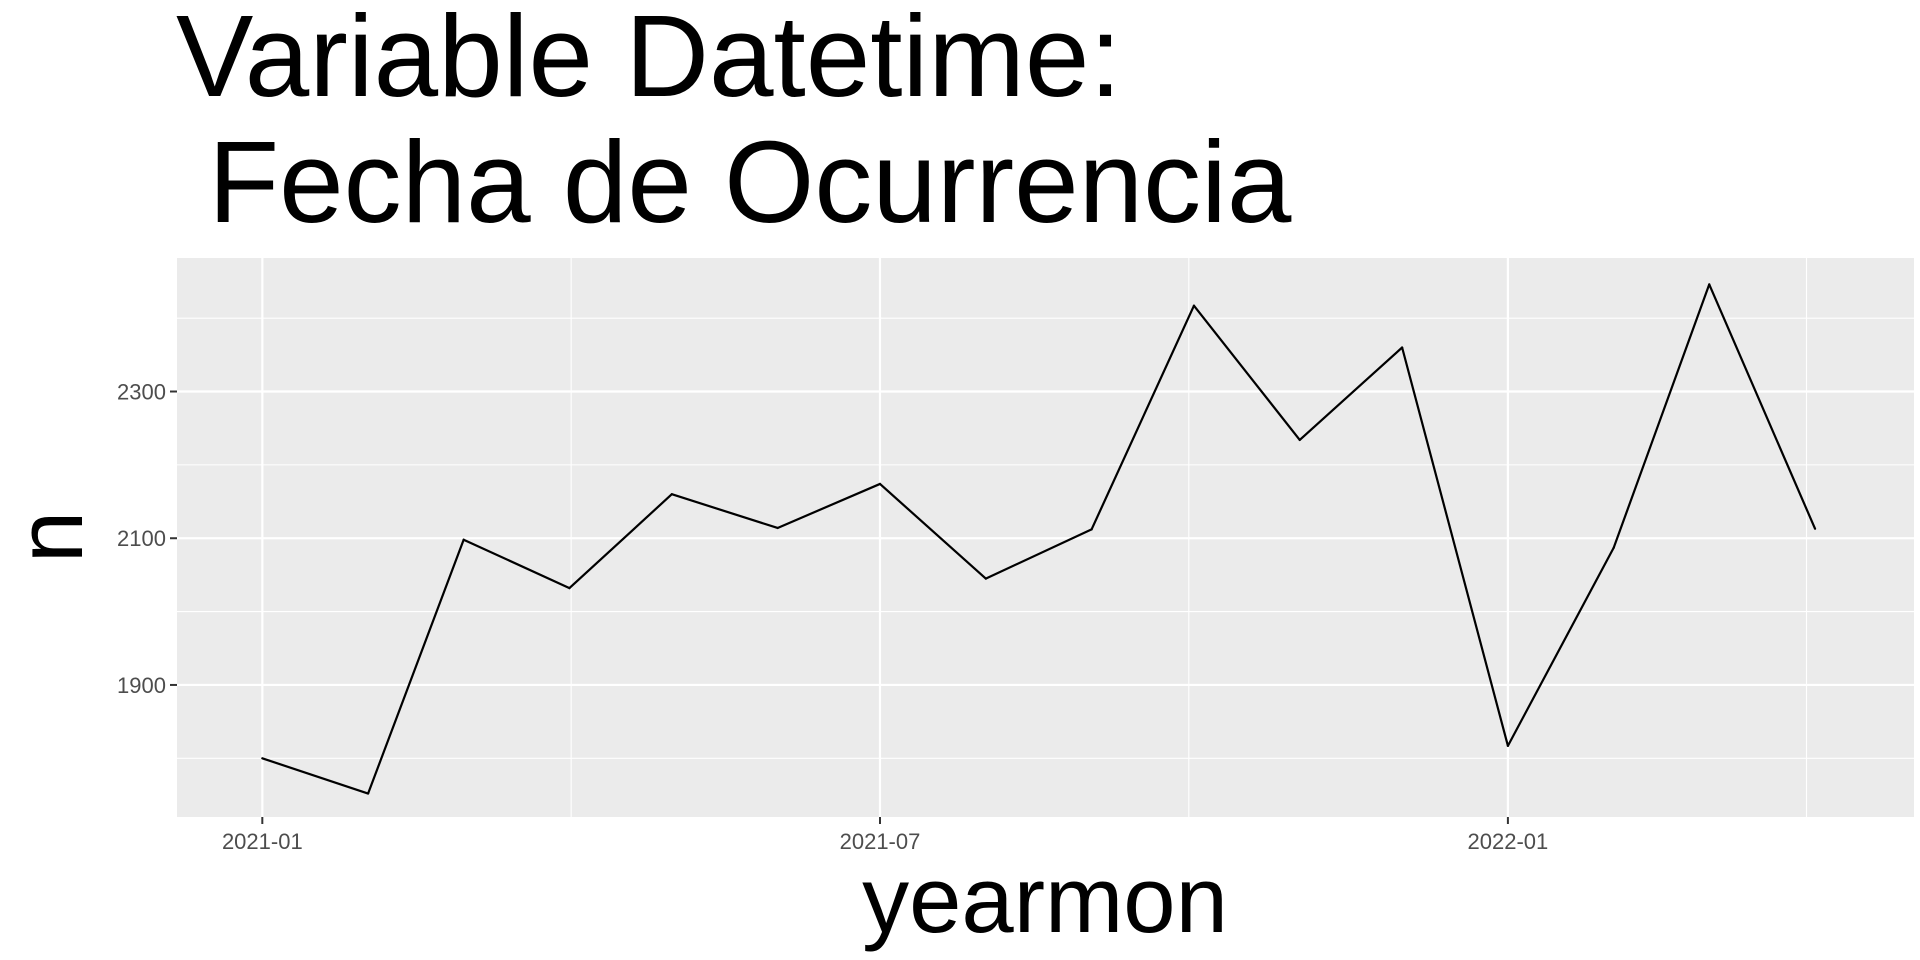  What do you see at coordinates (1045, 899) in the screenshot?
I see `x-axis-title: yearmon` at bounding box center [1045, 899].